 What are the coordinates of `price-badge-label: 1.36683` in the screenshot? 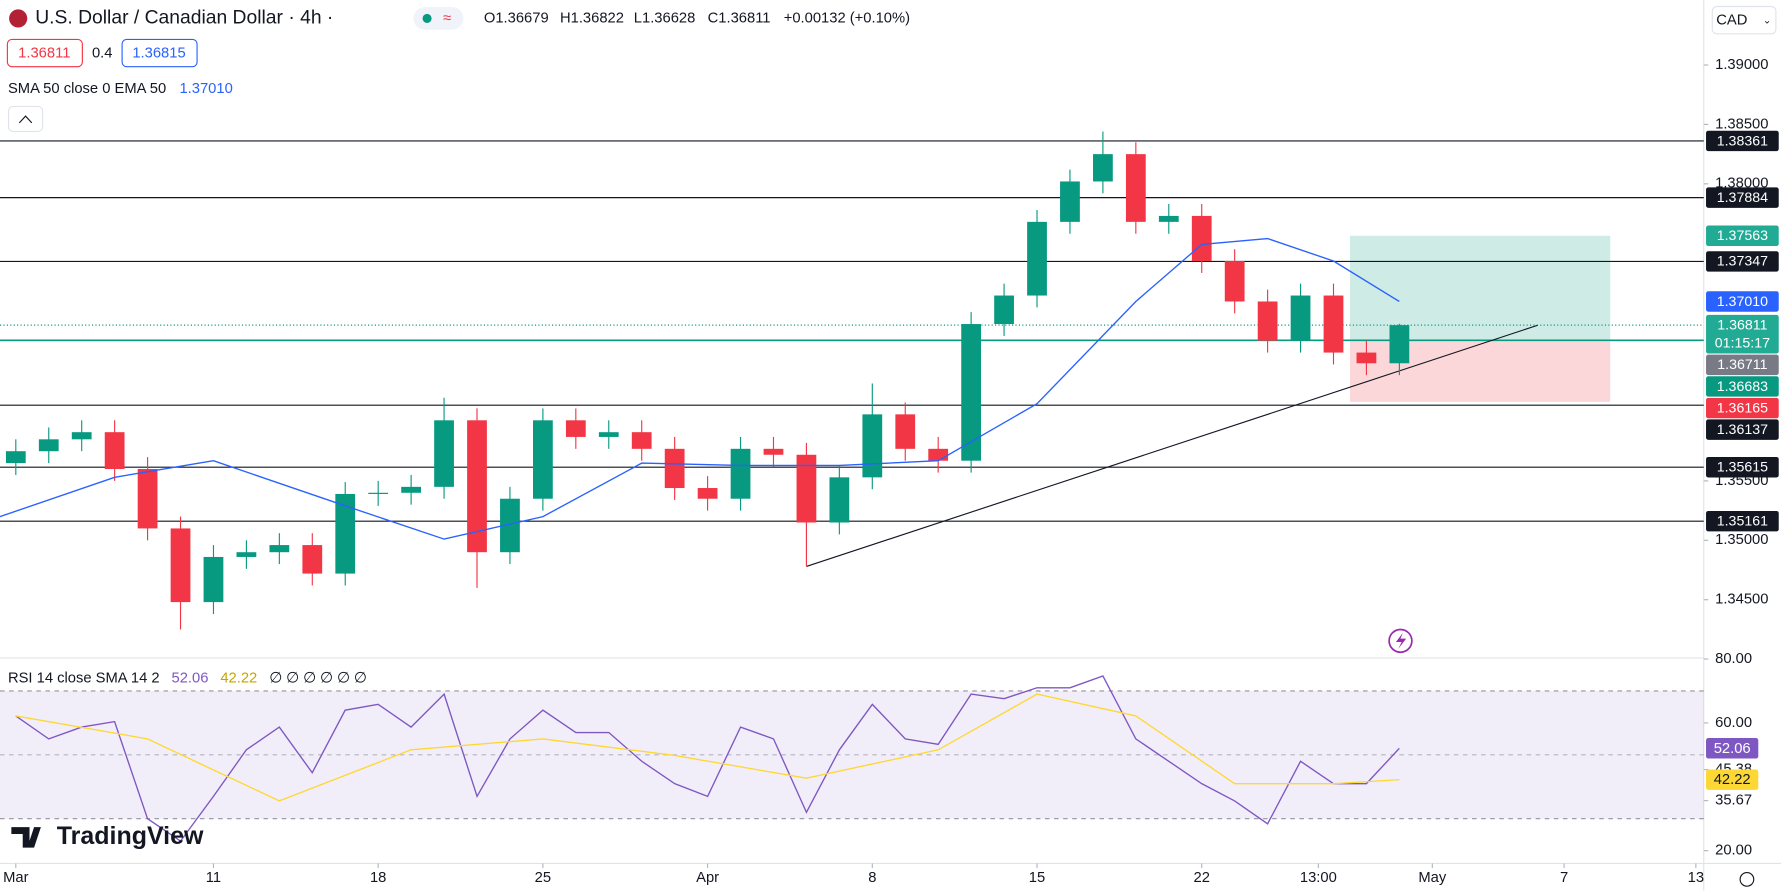 It's located at (1742, 387).